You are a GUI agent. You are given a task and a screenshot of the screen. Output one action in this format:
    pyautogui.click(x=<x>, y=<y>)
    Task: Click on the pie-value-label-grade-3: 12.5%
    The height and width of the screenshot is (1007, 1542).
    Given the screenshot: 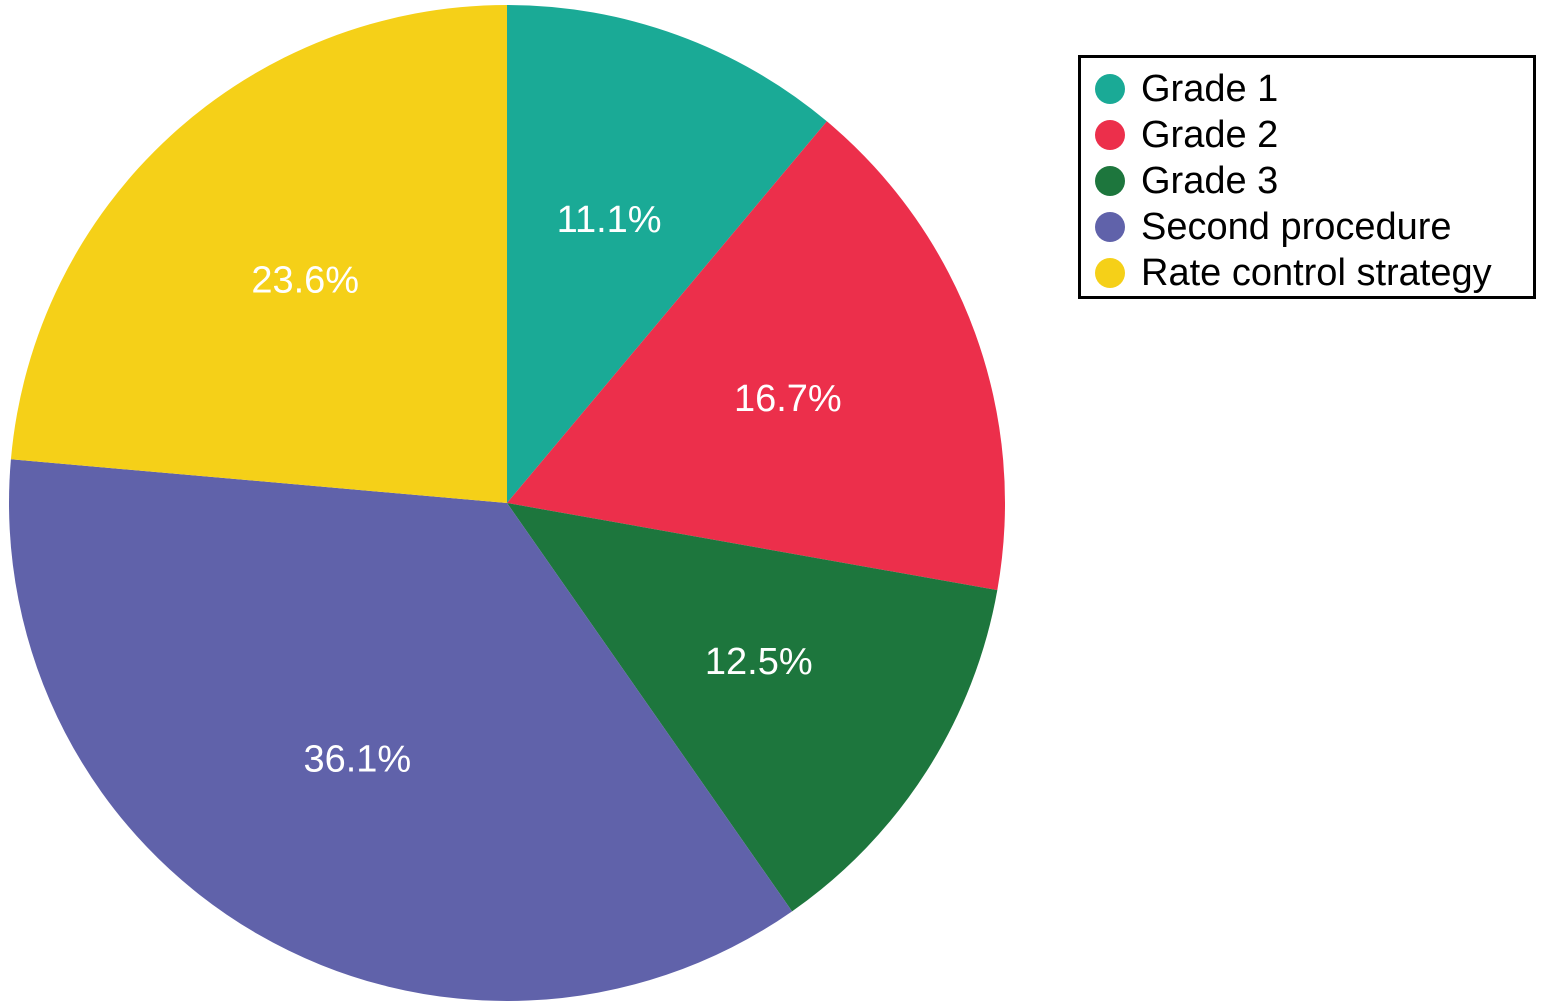 What is the action you would take?
    pyautogui.click(x=759, y=662)
    